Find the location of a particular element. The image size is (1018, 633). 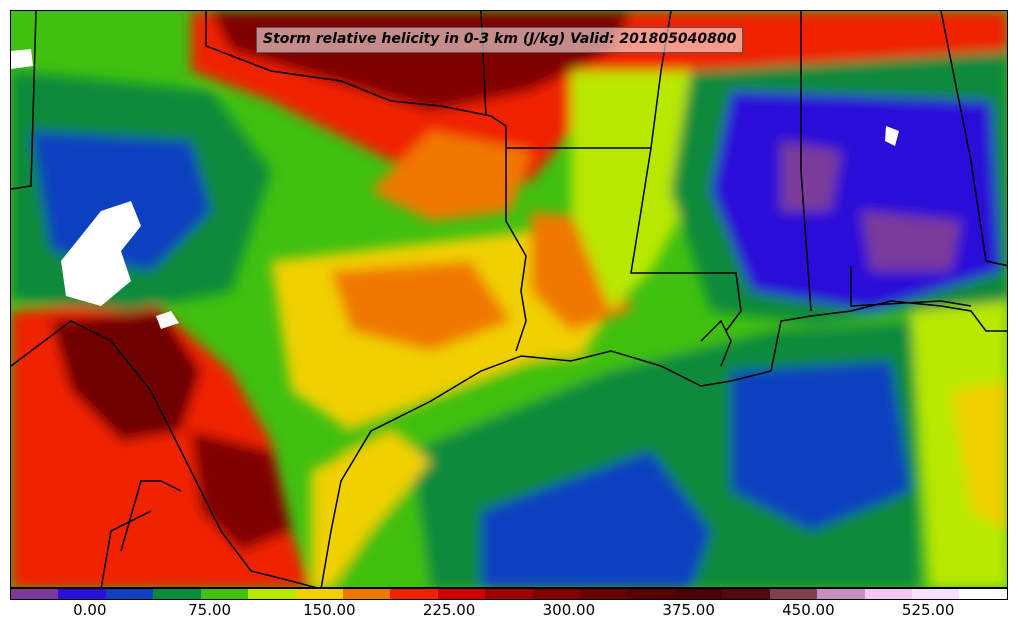

state-line-nm-west is located at coordinates (24, 100).